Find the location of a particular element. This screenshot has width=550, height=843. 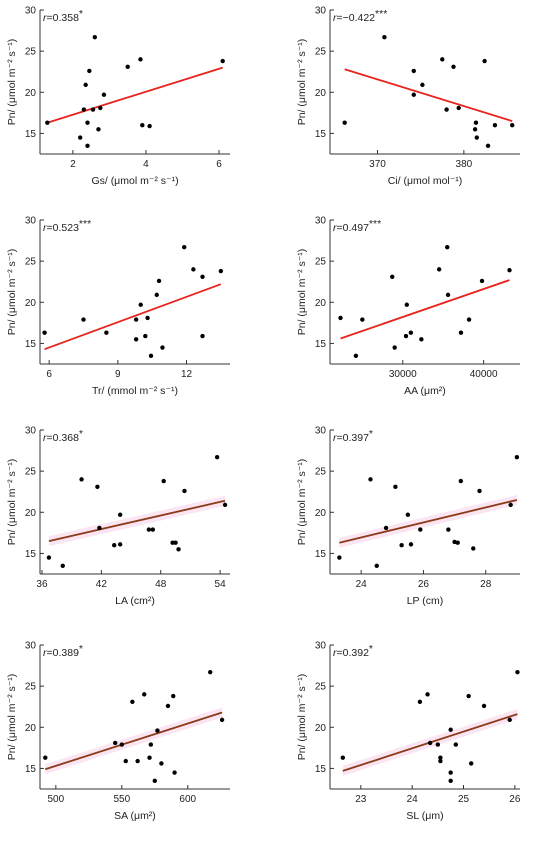

x-axis-label: Gs/ (μmol m⁻² s⁻¹) is located at coordinates (134, 181).